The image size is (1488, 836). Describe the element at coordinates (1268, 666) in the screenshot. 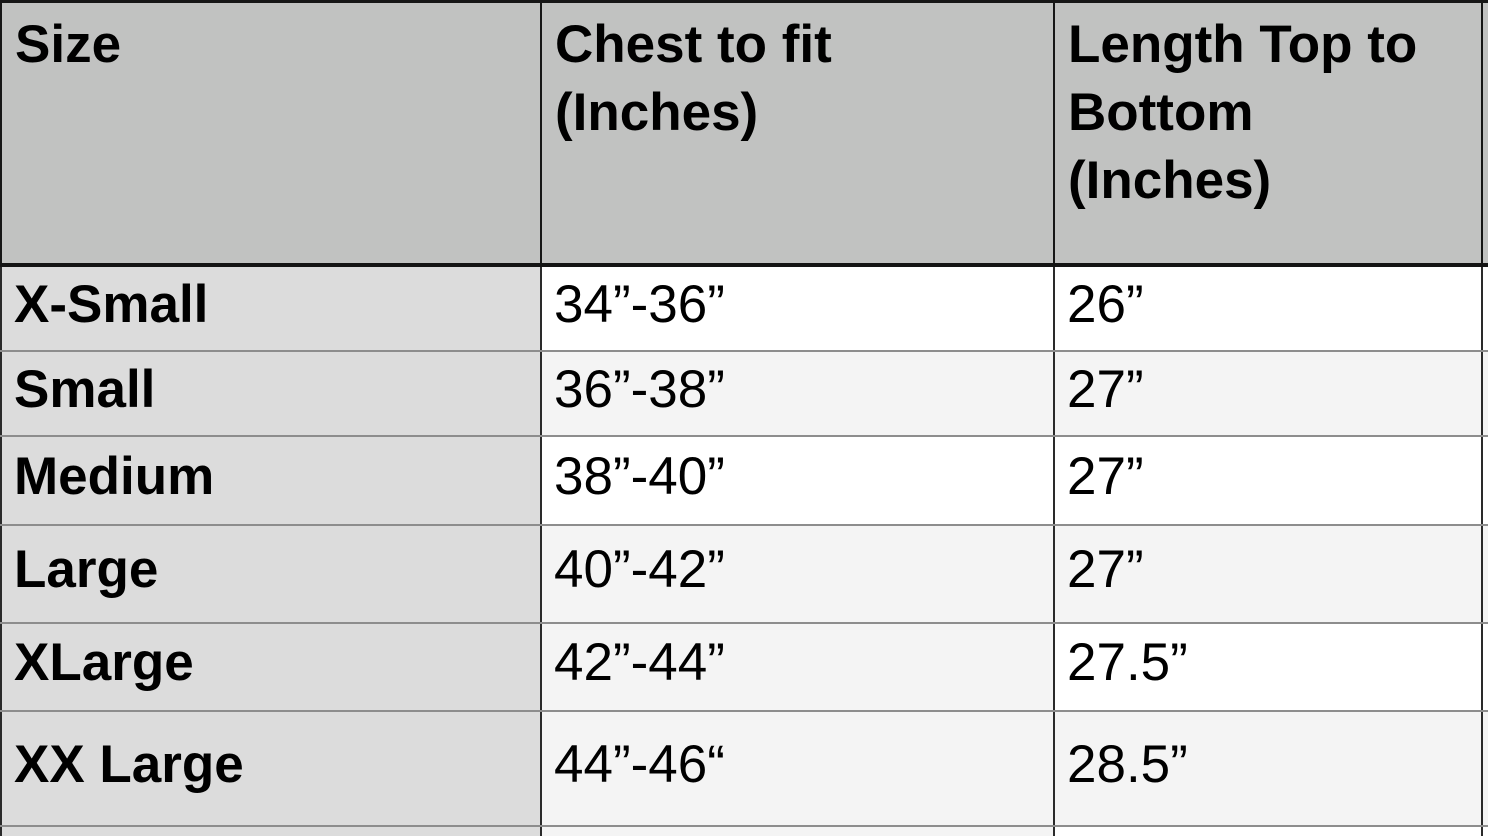

I see `length-cell: 27.5”` at that location.